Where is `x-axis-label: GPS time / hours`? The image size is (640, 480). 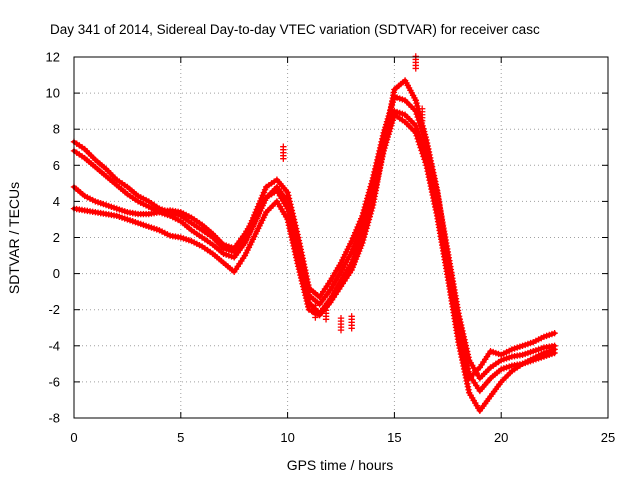 x-axis-label: GPS time / hours is located at coordinates (340, 465).